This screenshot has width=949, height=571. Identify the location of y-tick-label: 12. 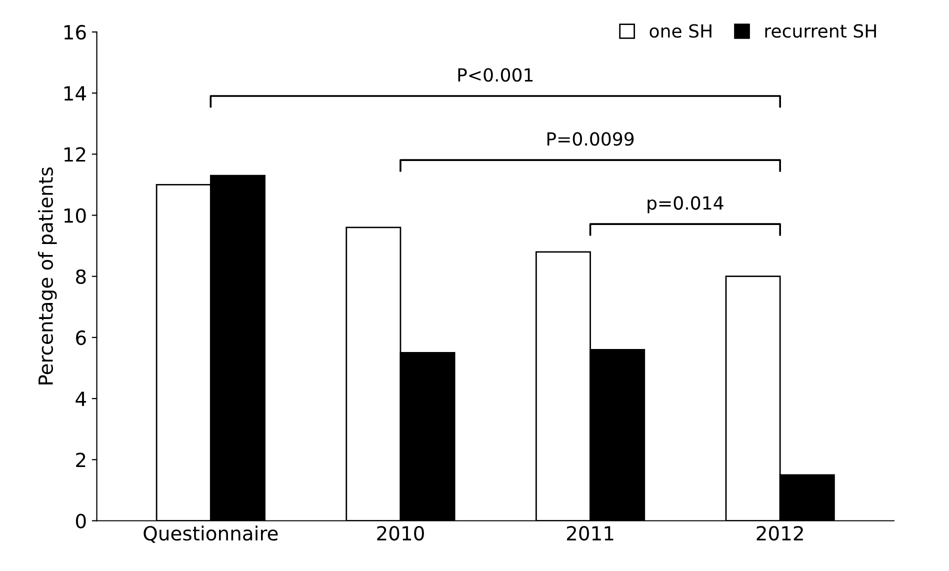
(75, 154).